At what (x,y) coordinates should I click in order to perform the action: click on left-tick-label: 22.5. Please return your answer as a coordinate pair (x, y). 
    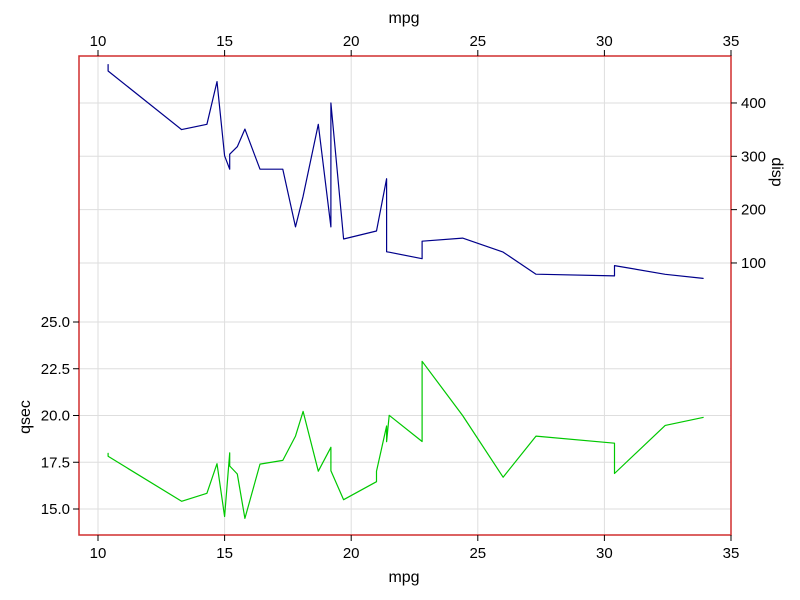
    Looking at the image, I should click on (55, 369).